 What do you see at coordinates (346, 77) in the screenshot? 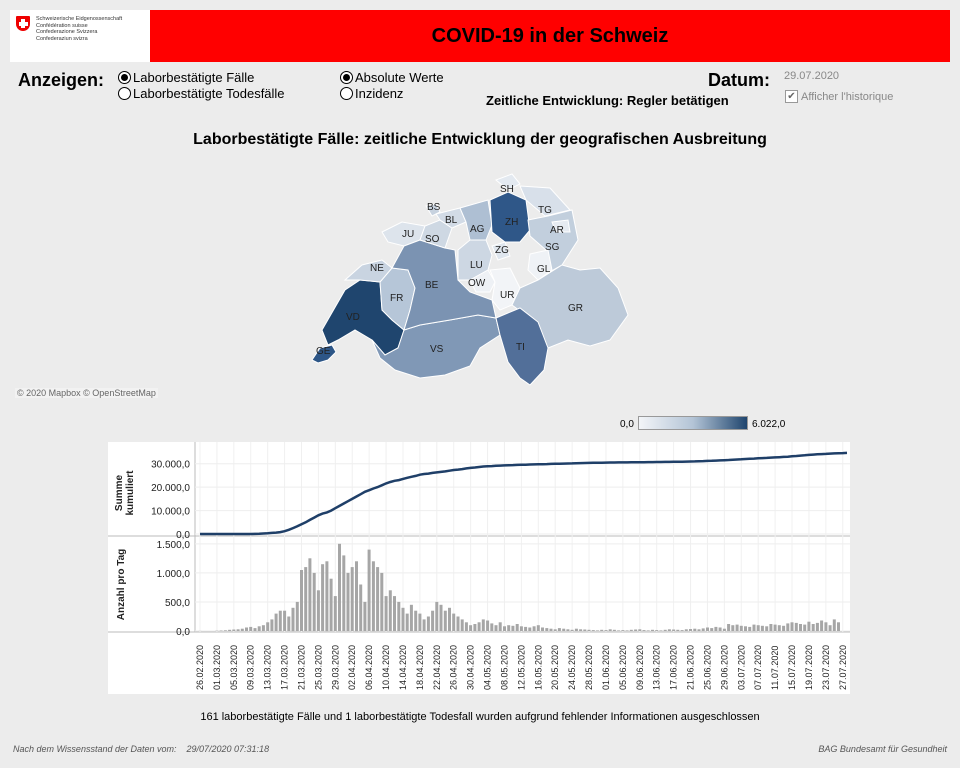
I see `radio-button-selected` at bounding box center [346, 77].